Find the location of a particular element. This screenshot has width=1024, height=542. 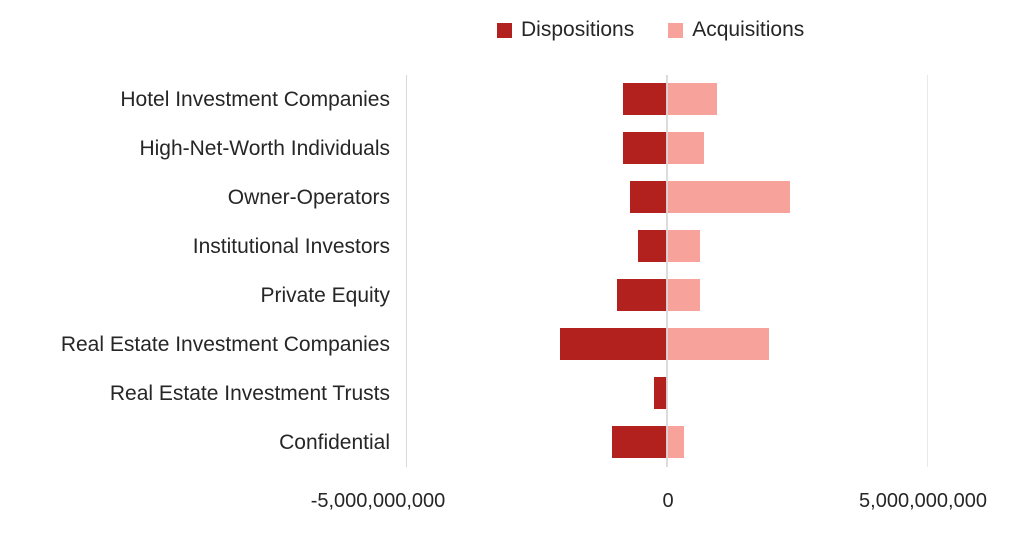

legend-label-acquisitions: Acquisitions is located at coordinates (748, 29).